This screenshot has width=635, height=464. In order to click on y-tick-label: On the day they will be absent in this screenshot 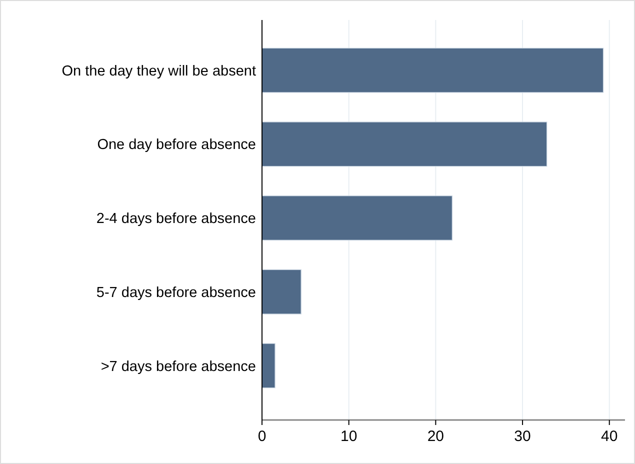, I will do `click(159, 71)`.